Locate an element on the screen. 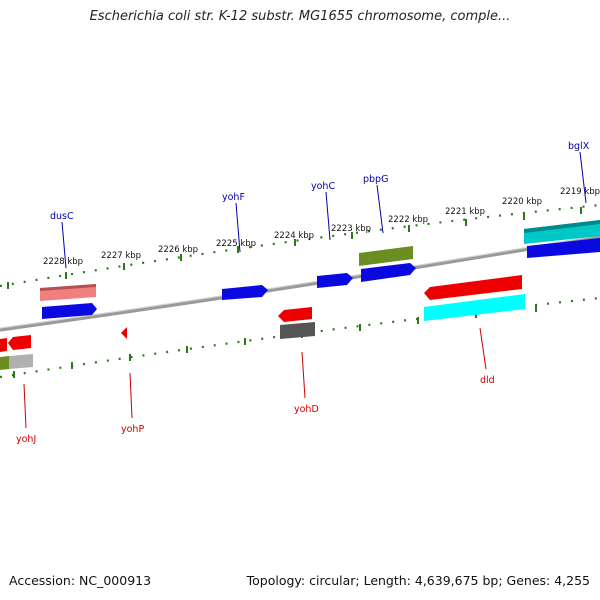  tick-label: 2228 kbp is located at coordinates (63, 262).